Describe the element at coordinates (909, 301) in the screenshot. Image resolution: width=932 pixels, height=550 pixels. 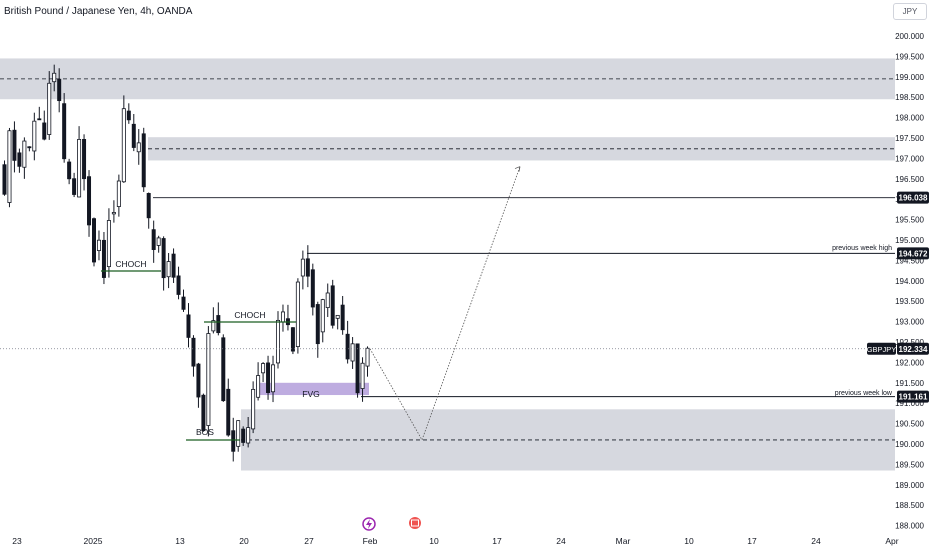
I see `price-tick: 193.500` at that location.